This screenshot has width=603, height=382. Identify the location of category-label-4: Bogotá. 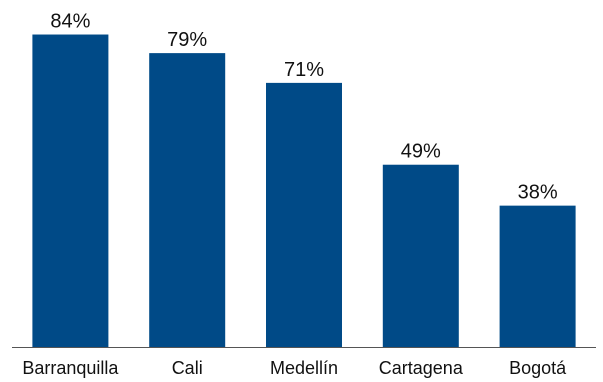
(538, 368).